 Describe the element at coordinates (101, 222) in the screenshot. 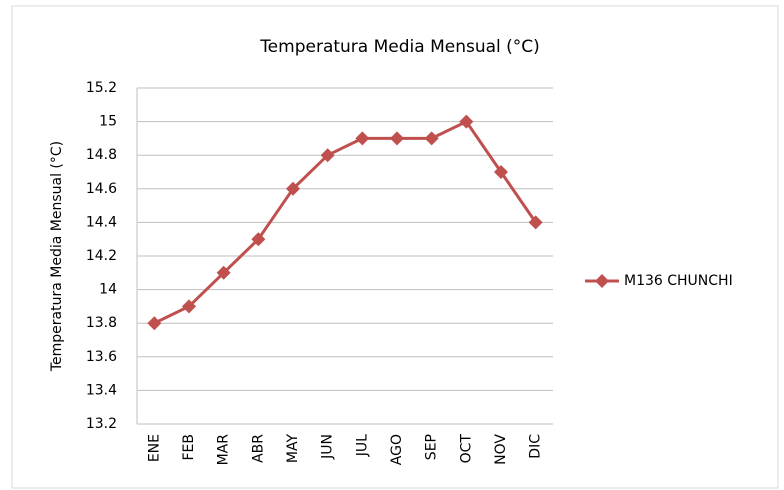

I see `y-tick-label: 14.4` at that location.